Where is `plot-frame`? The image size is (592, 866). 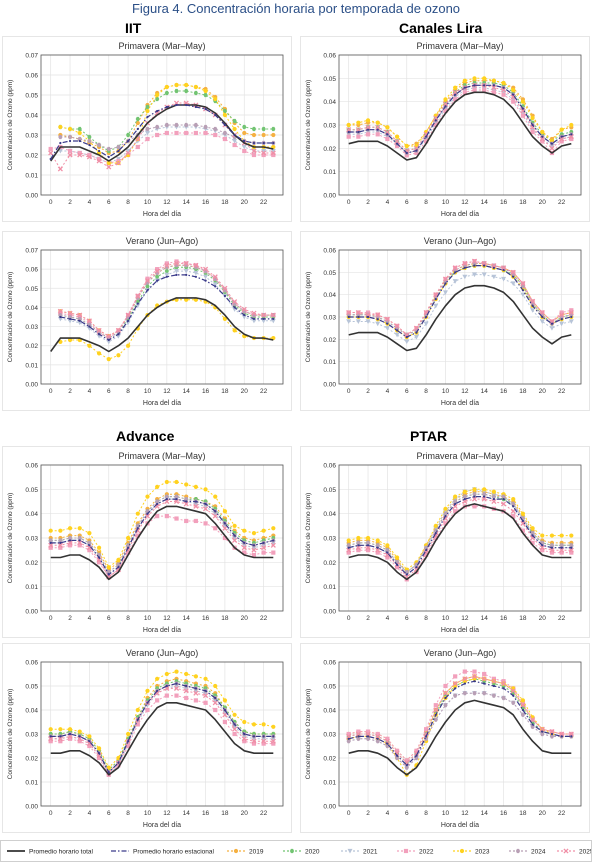 plot-frame is located at coordinates (162, 317).